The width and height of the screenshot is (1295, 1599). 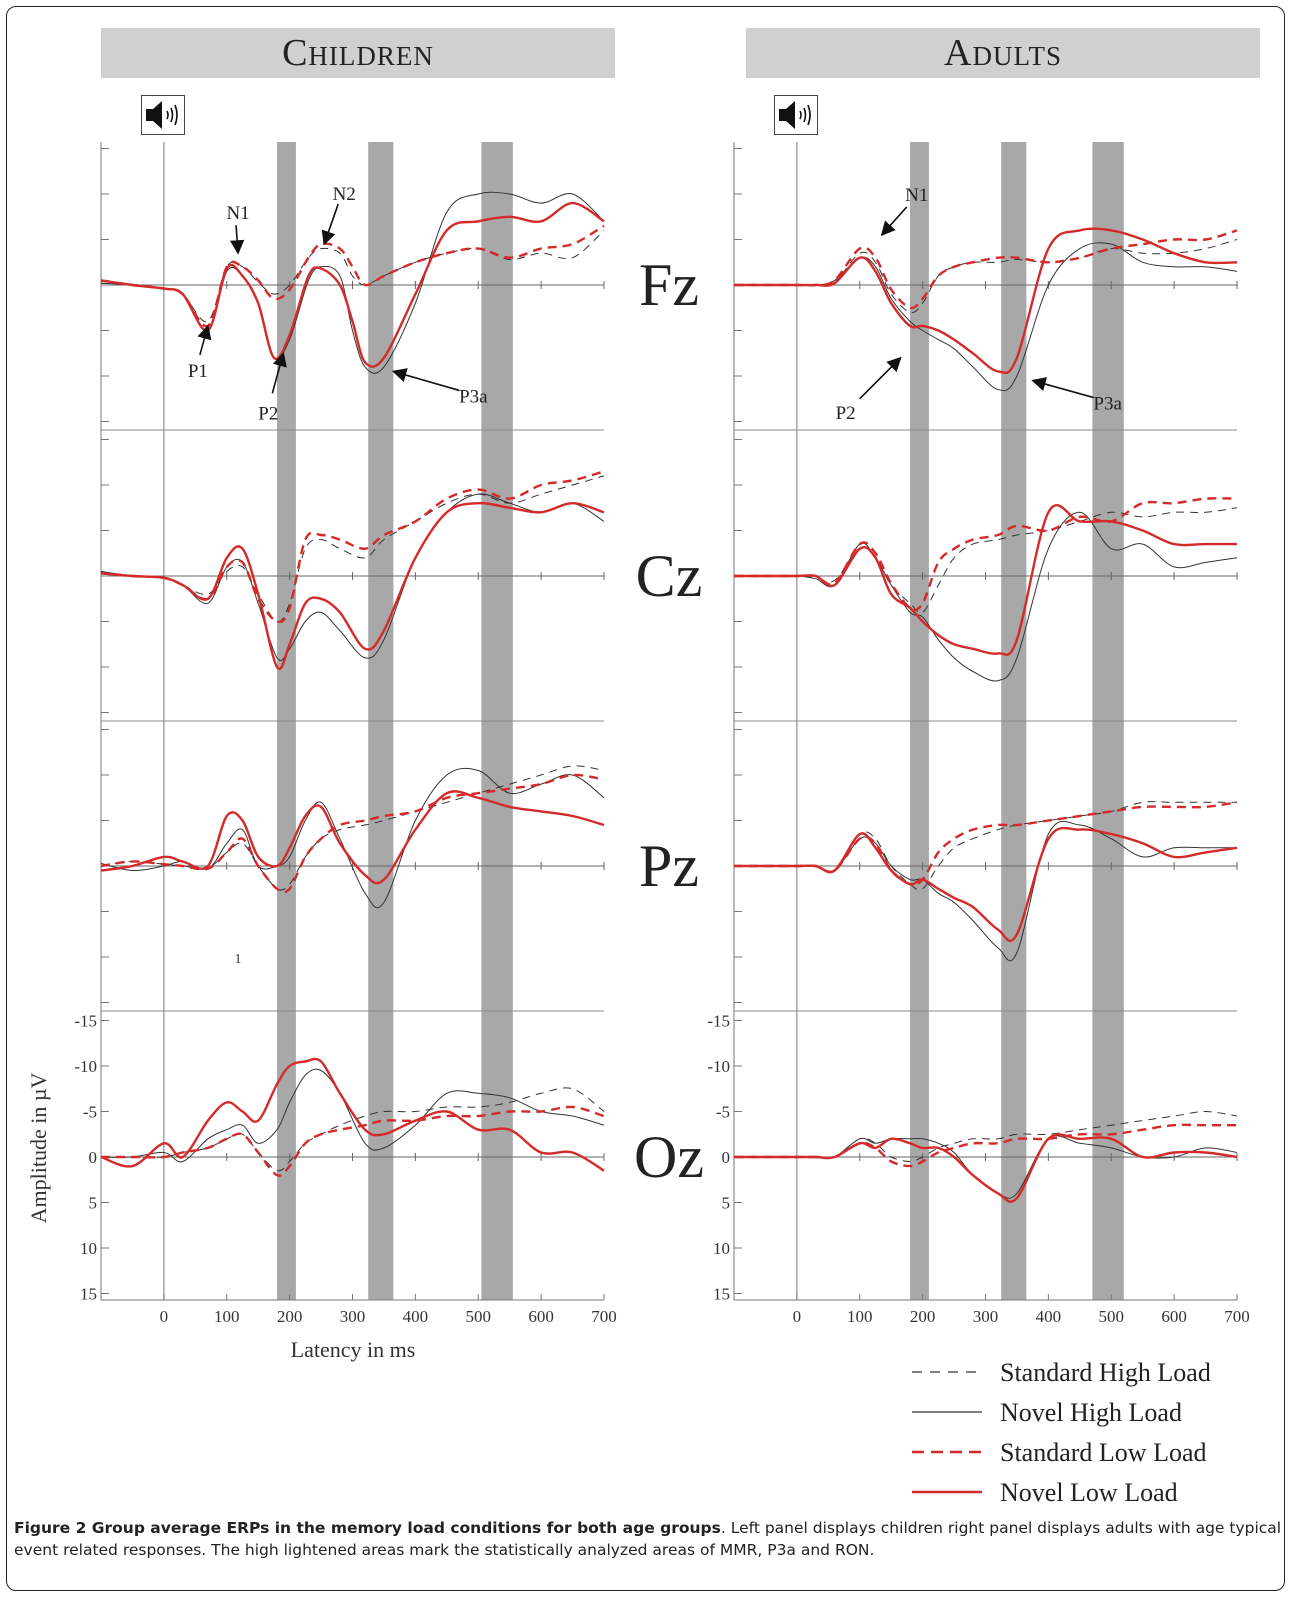 What do you see at coordinates (1089, 1492) in the screenshot?
I see `legend-label: Novel Low Load` at bounding box center [1089, 1492].